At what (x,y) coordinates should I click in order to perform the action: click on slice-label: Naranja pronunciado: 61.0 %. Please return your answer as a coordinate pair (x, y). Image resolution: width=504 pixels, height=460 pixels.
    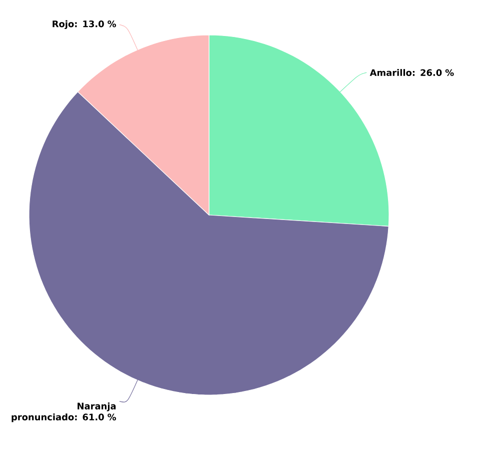
    Looking at the image, I should click on (64, 412).